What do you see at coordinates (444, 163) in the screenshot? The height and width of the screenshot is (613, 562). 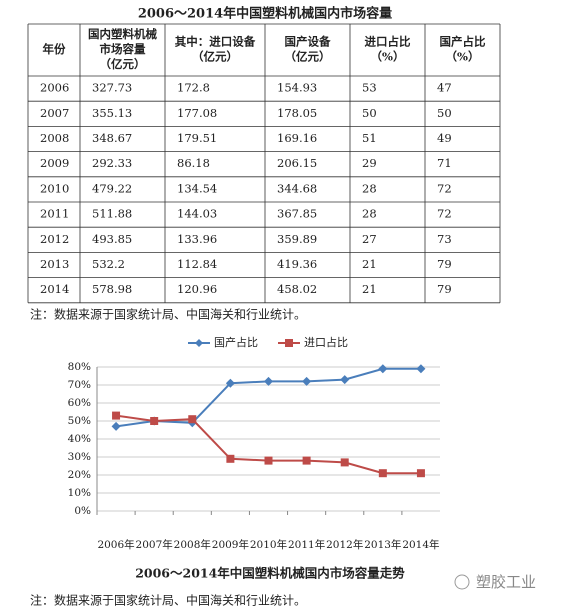 I see `table-cell: 71` at bounding box center [444, 163].